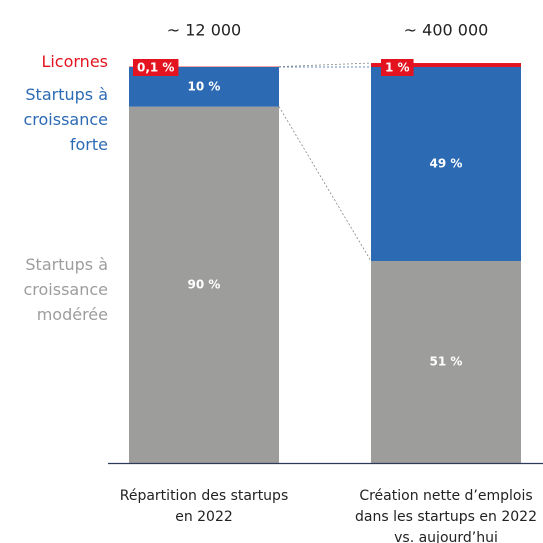  I want to click on legend-label: Startups à croissance forte, so click(65, 119).